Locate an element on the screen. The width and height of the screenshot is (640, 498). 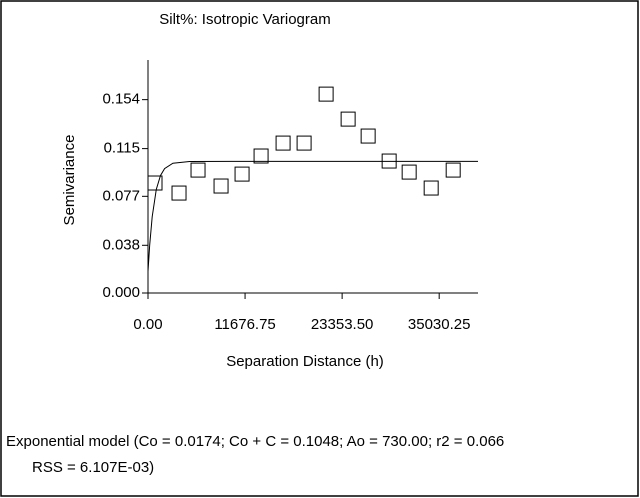
x-tick-label: 23353.50 is located at coordinates (342, 324).